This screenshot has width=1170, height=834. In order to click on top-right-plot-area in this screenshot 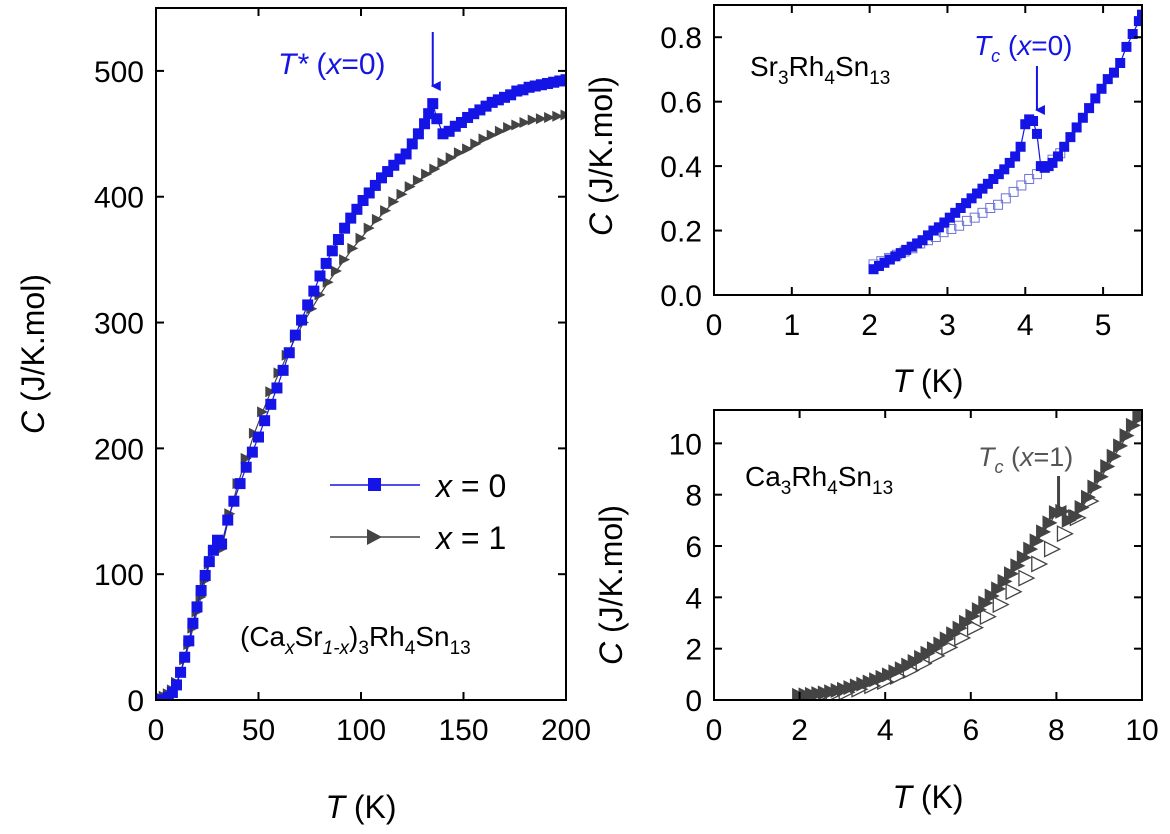, I will do `click(1005, 142)`.